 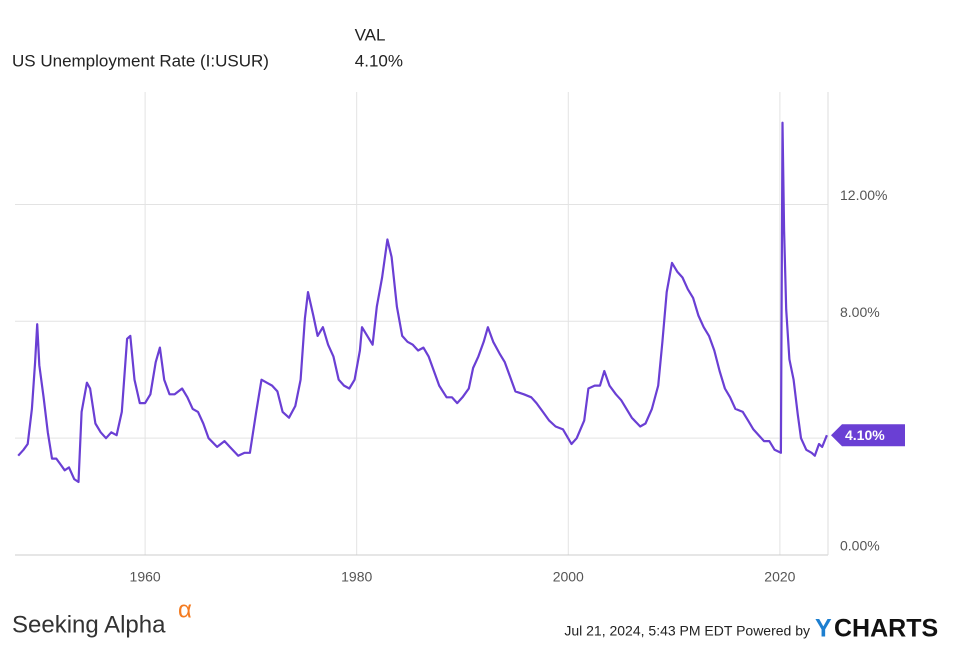 What do you see at coordinates (356, 577) in the screenshot?
I see `x-tick-label: 1980` at bounding box center [356, 577].